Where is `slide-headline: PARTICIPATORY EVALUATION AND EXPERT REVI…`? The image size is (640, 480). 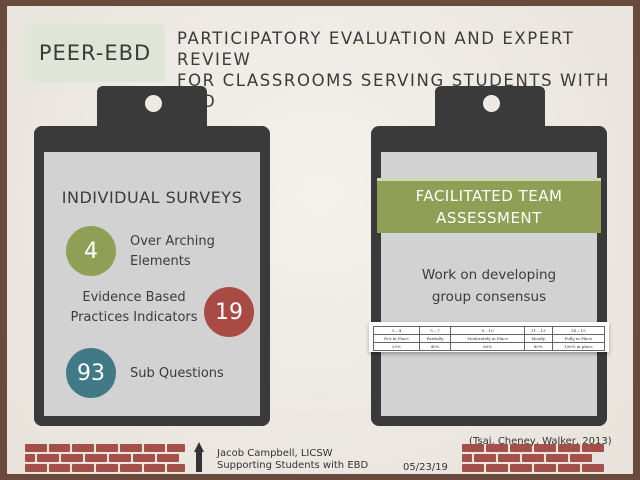 slide-headline: PARTICIPATORY EVALUATION AND EXPERT REVI… is located at coordinates (402, 70).